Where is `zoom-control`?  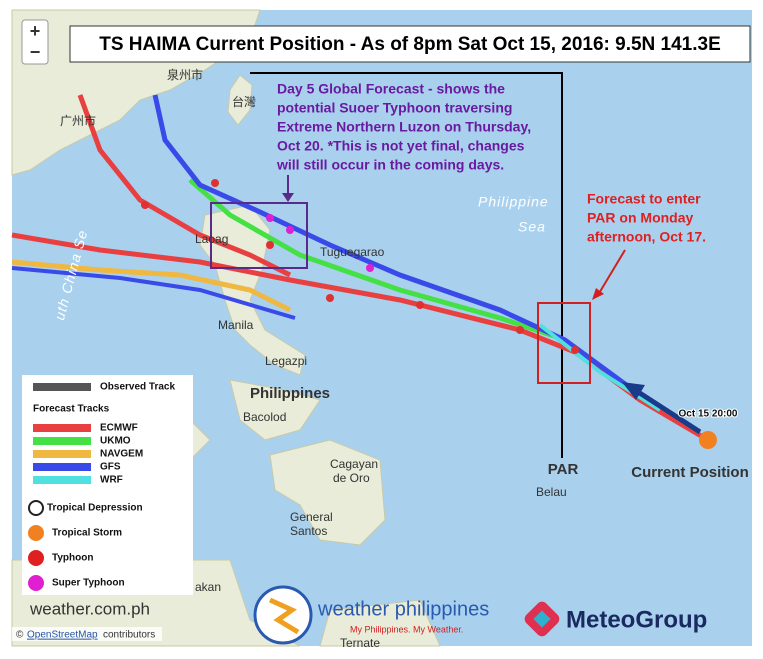
zoom-control is located at coordinates (35, 42).